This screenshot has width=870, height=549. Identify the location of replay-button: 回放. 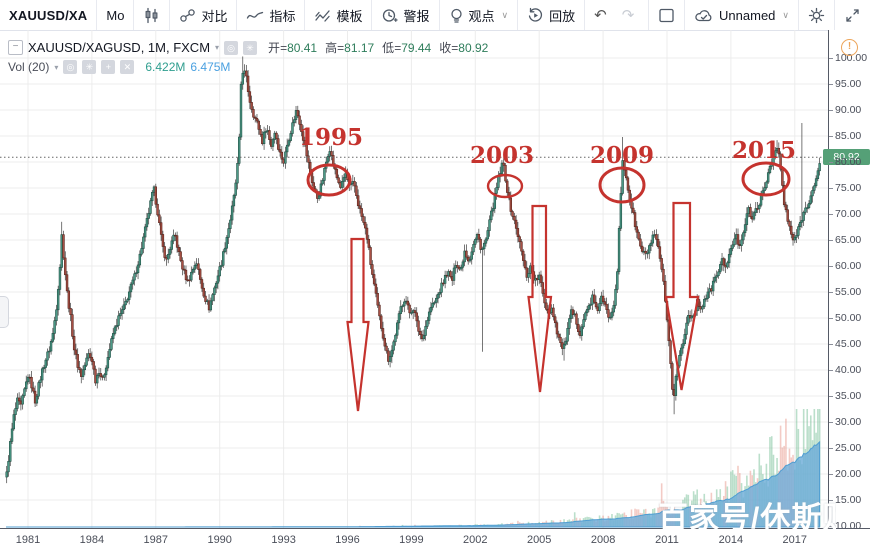
(552, 15).